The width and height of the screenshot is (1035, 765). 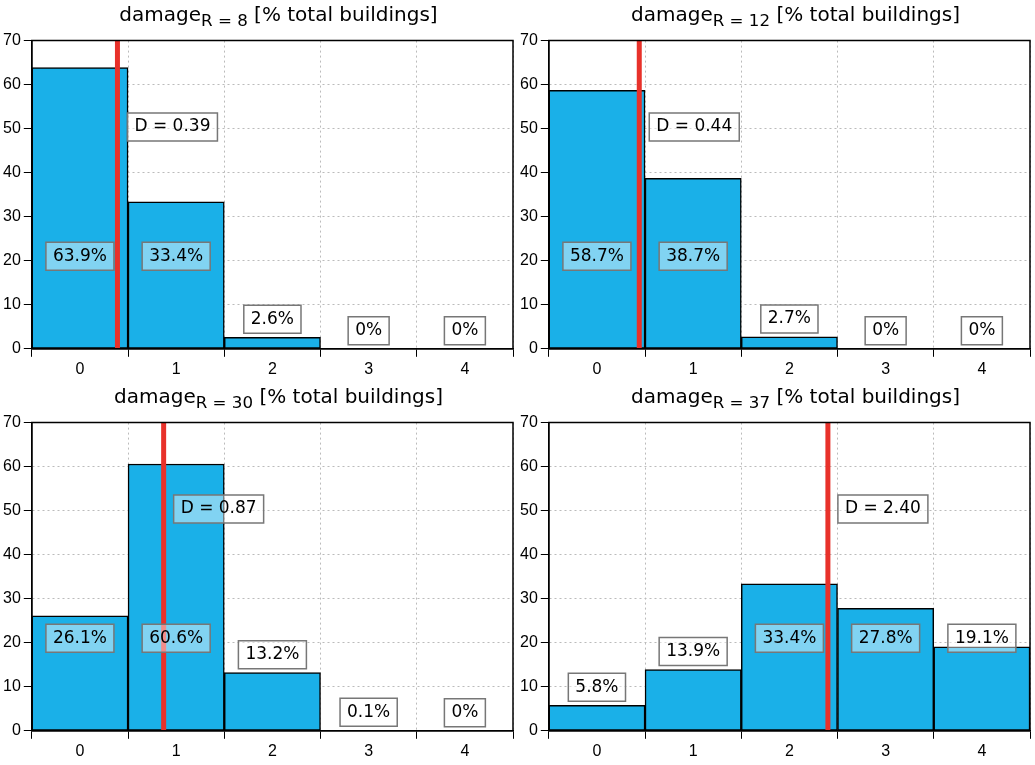 I want to click on chart-title: damage$_{R = 30}$ [% total buildings], so click(x=278, y=398).